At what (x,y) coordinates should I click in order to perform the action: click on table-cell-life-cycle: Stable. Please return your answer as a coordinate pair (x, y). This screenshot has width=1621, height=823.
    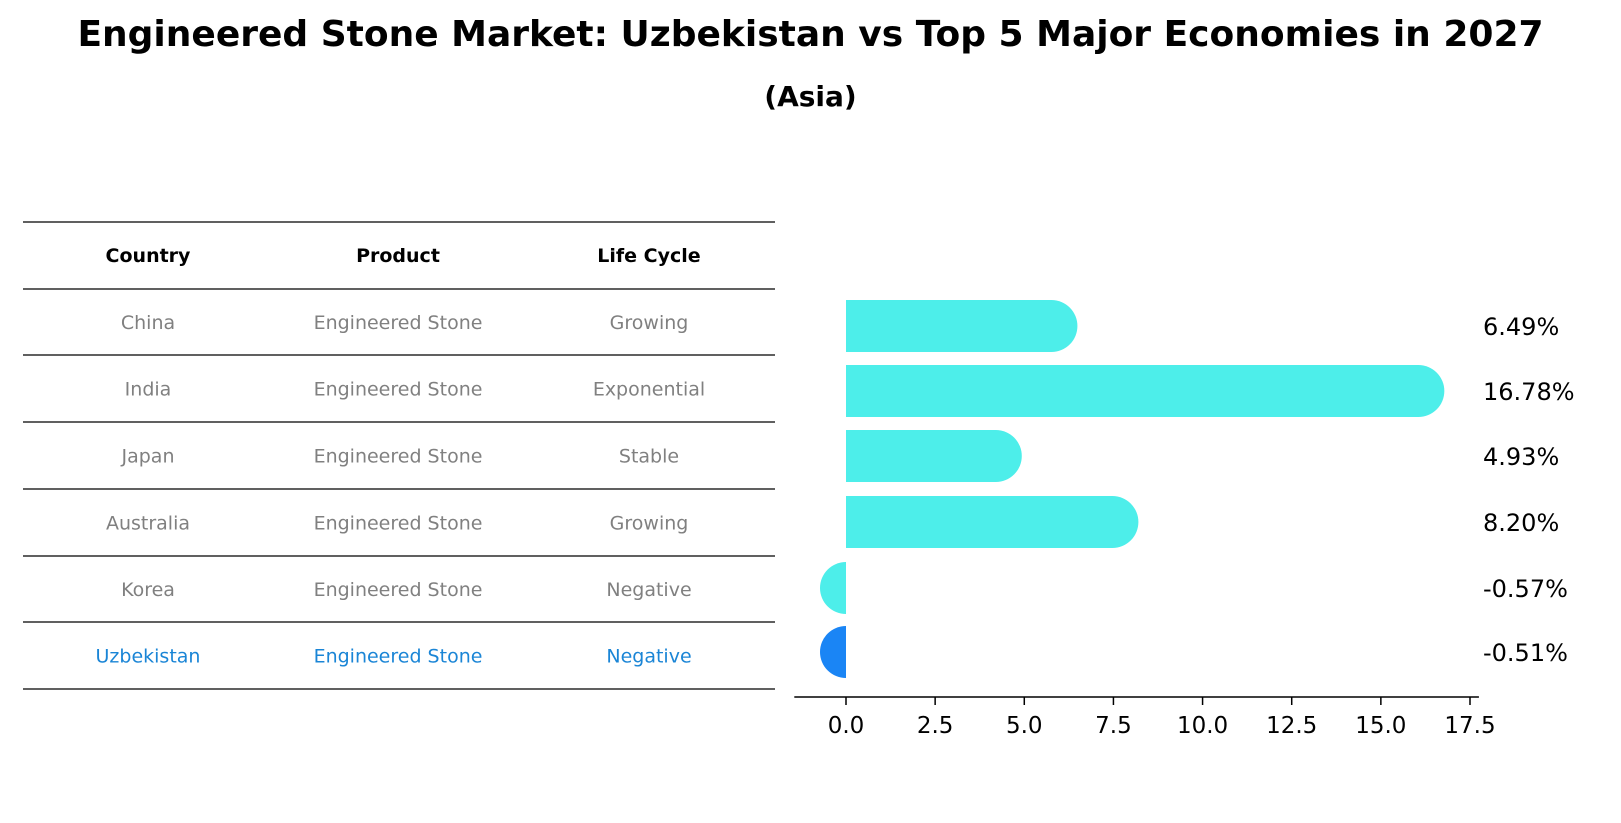
    Looking at the image, I should click on (649, 457).